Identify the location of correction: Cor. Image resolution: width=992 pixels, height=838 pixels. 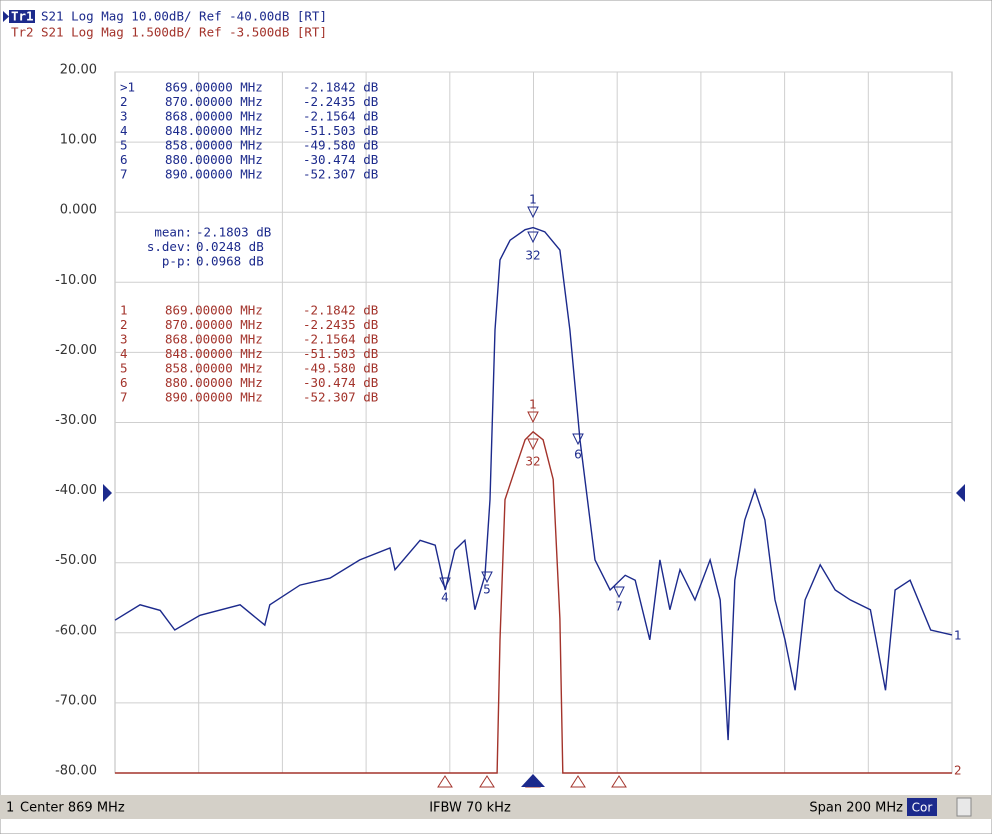
(922, 808).